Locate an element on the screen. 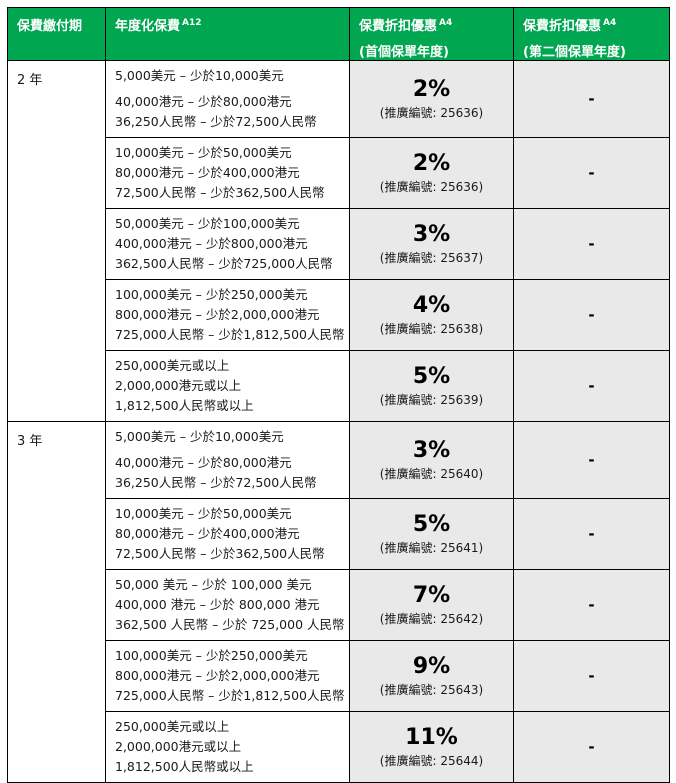  premium-line-rmb: 362,500 人民幣 – 少於 725,000 人民幣 is located at coordinates (230, 624).